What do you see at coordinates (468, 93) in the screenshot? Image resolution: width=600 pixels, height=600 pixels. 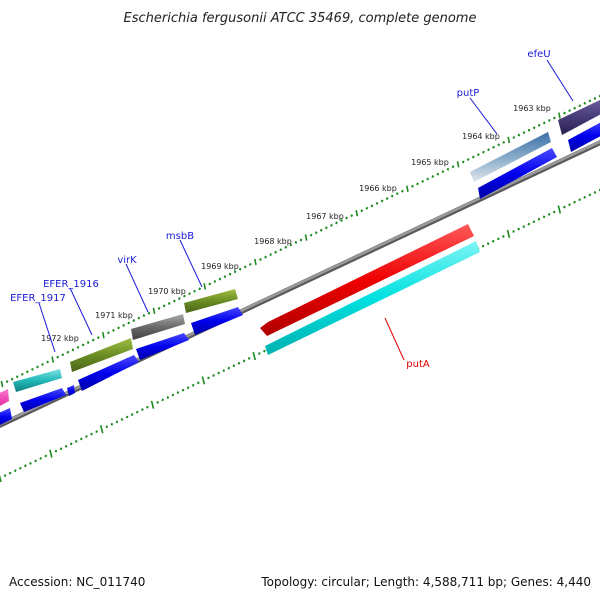 I see `gene-label-putP: putP` at bounding box center [468, 93].